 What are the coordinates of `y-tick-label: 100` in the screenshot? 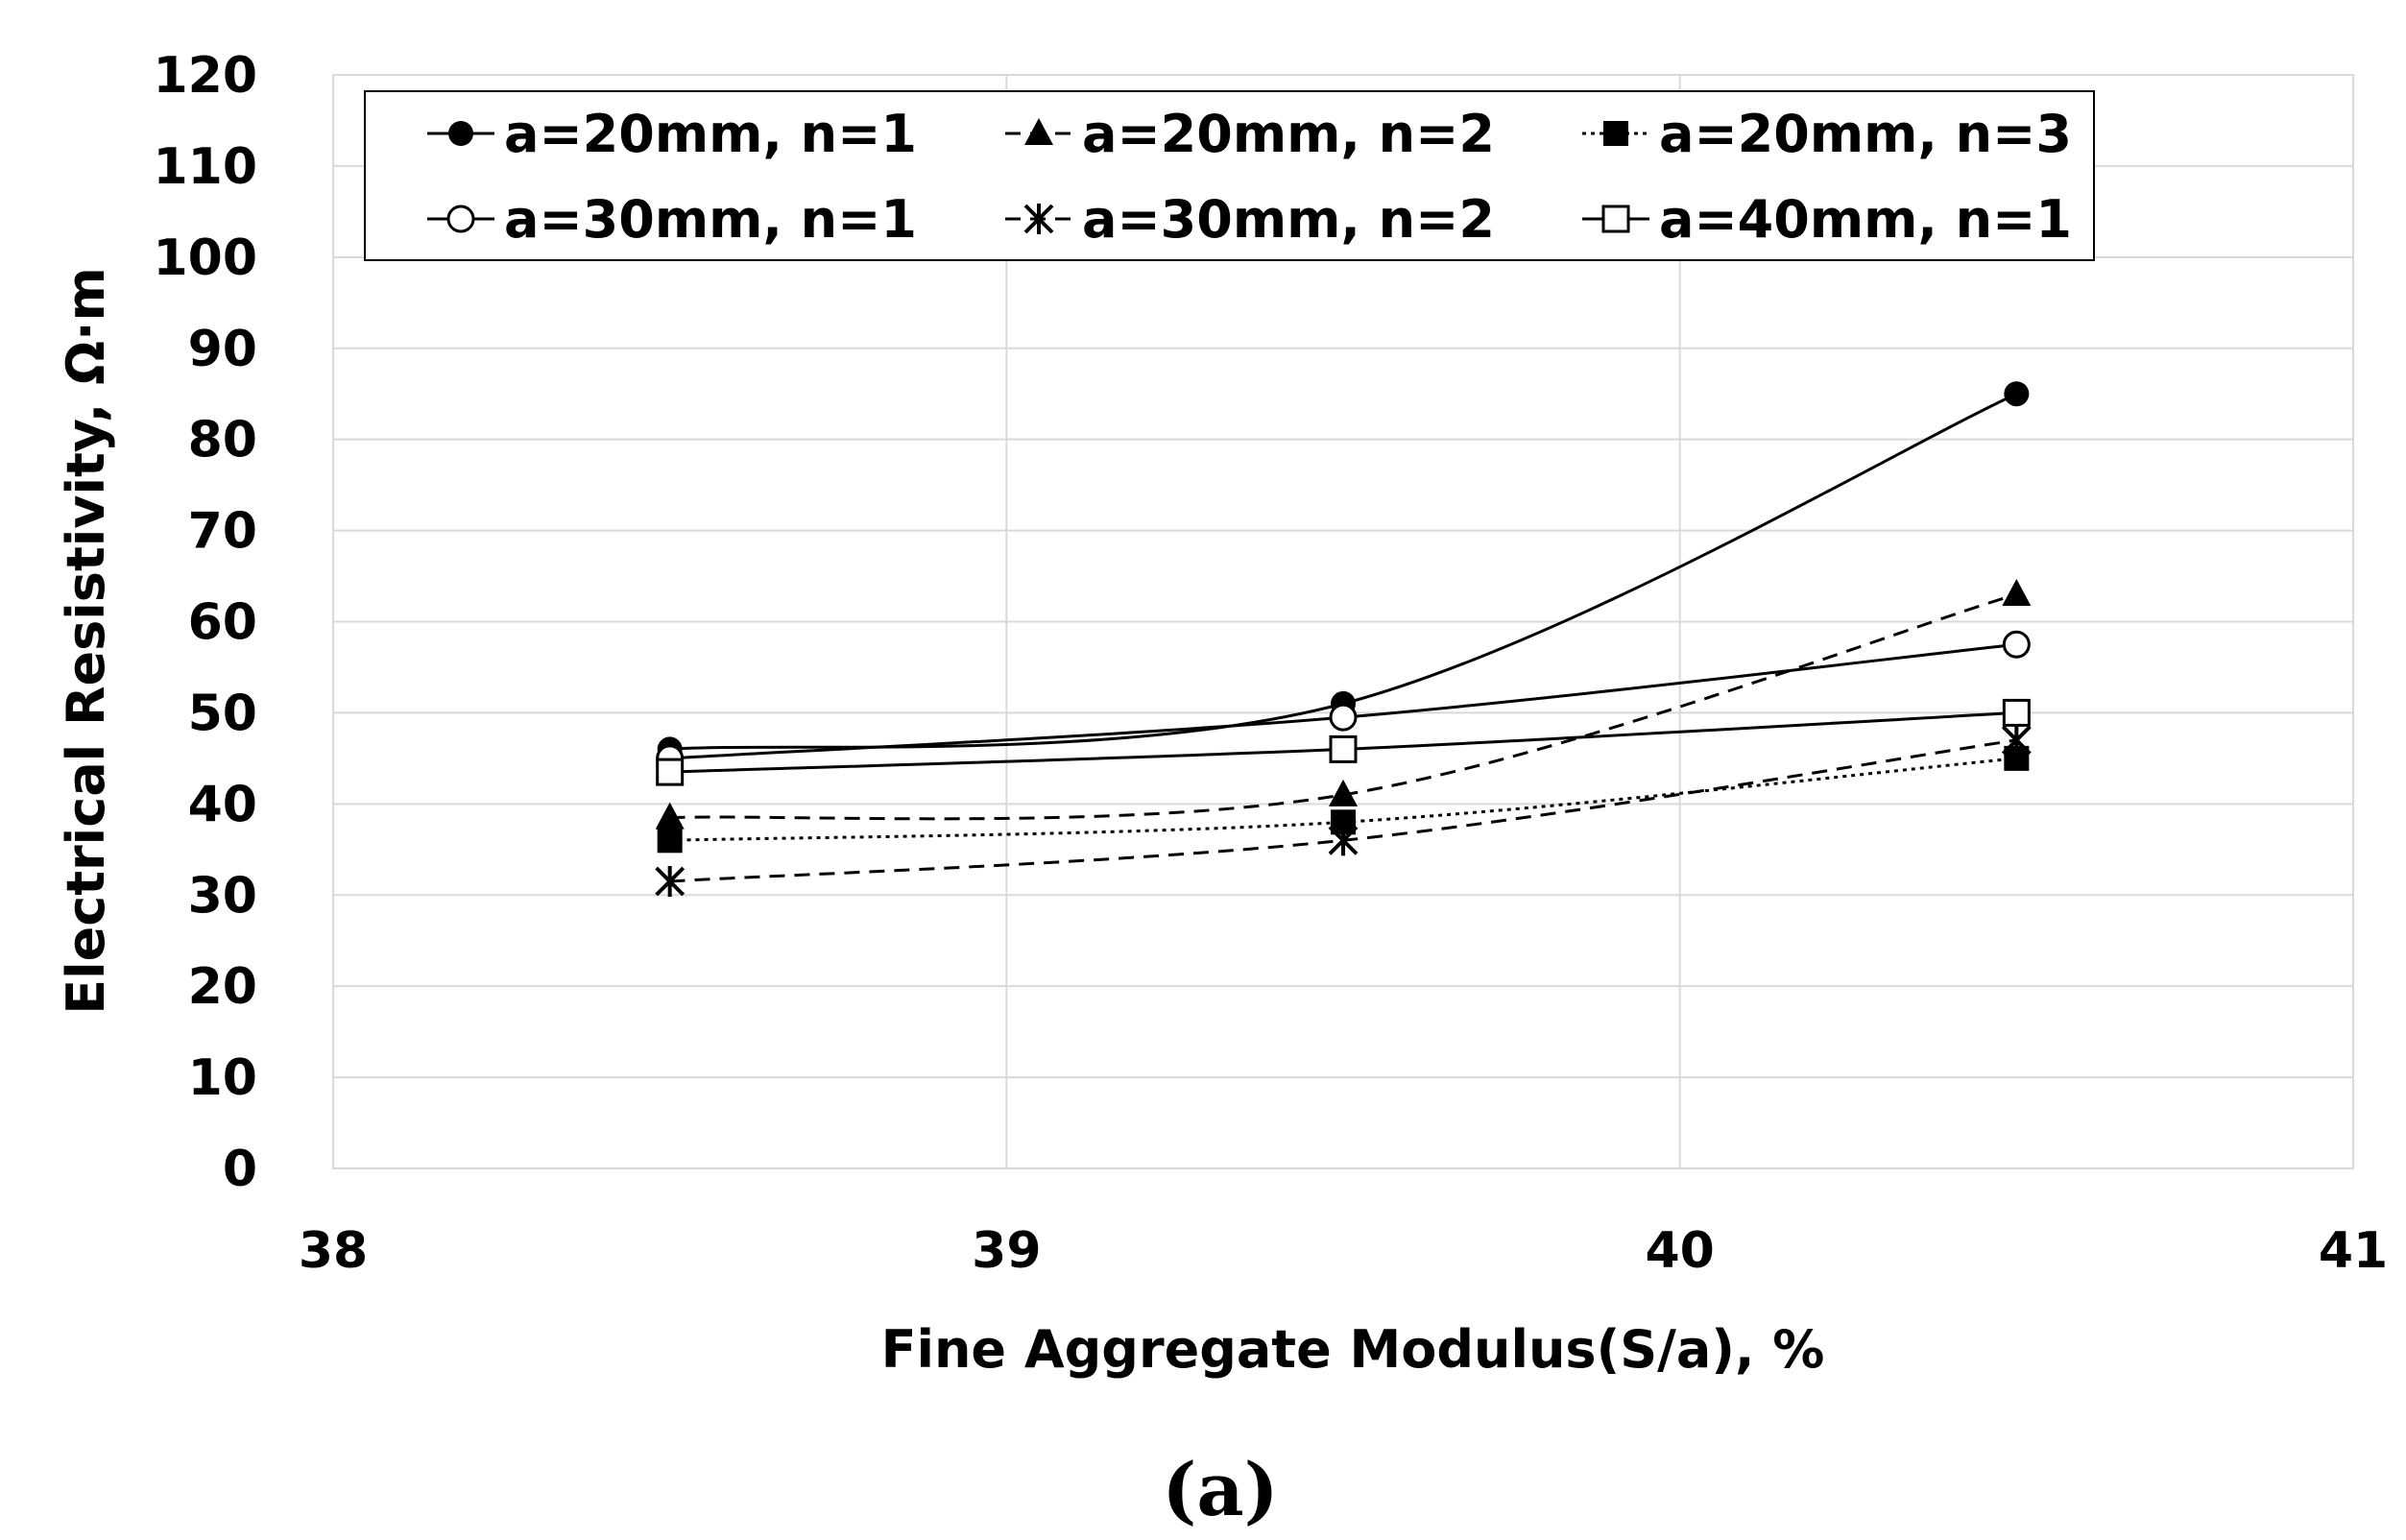 It's located at (205, 258).